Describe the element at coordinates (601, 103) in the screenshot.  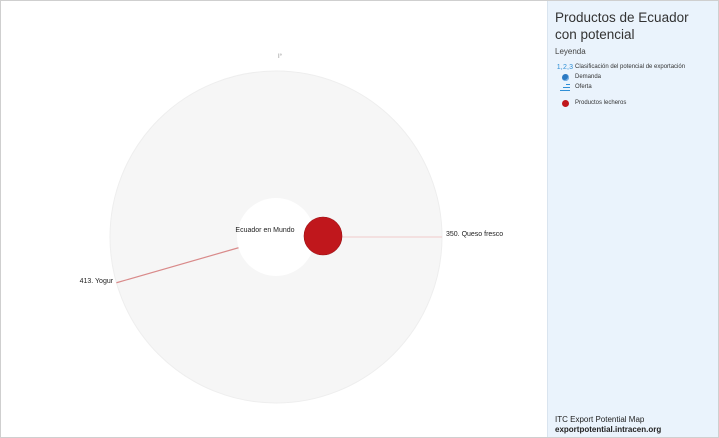
I see `legend-label-dairy: Productos lecheros` at that location.